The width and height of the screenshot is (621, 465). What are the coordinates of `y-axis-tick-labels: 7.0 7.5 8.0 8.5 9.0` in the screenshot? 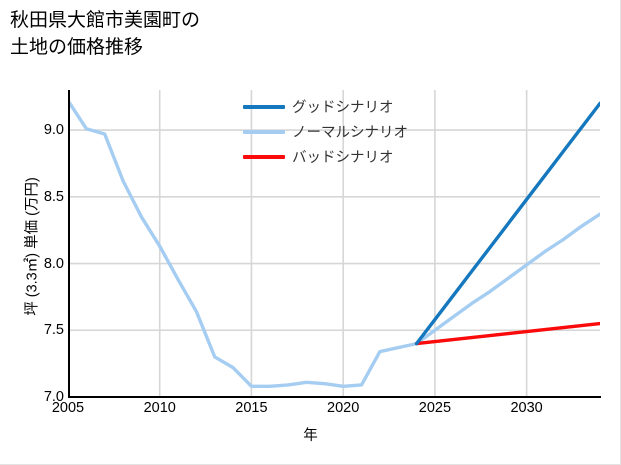 It's located at (32, 232).